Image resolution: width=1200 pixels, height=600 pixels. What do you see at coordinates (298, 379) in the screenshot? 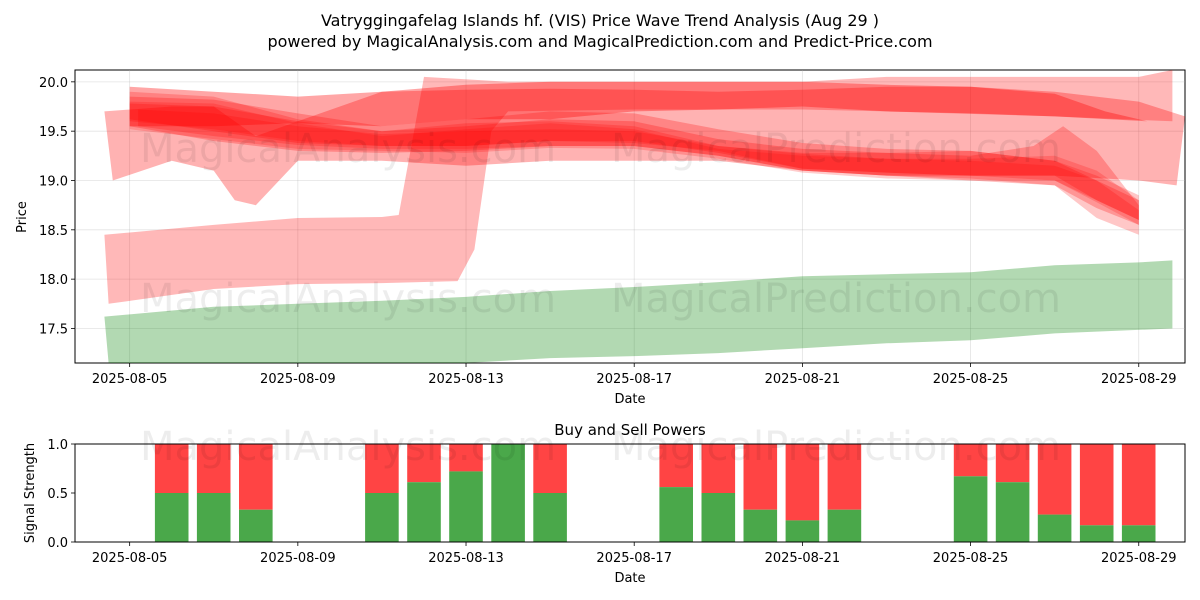
I see `price-x-tick-label: 2025-08-09` at bounding box center [298, 379].